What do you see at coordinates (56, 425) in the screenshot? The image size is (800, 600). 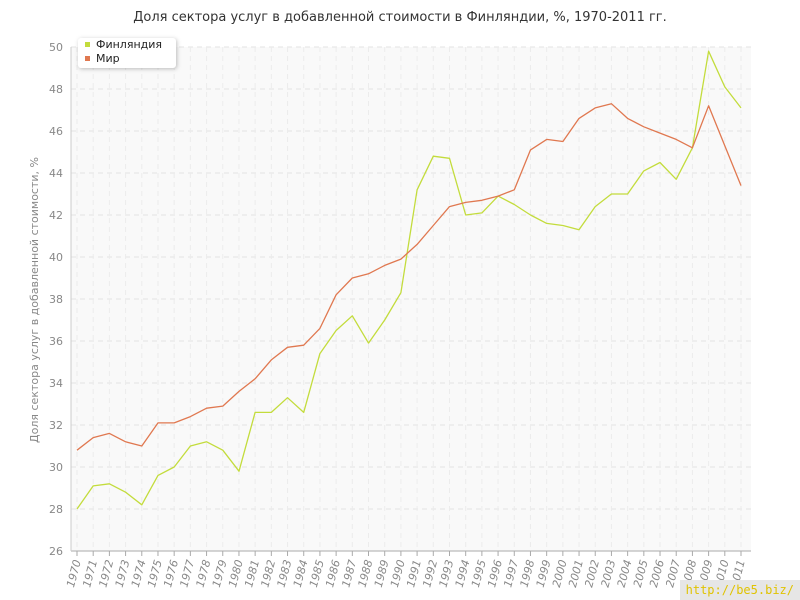 I see `y-tick-label: 32` at bounding box center [56, 425].